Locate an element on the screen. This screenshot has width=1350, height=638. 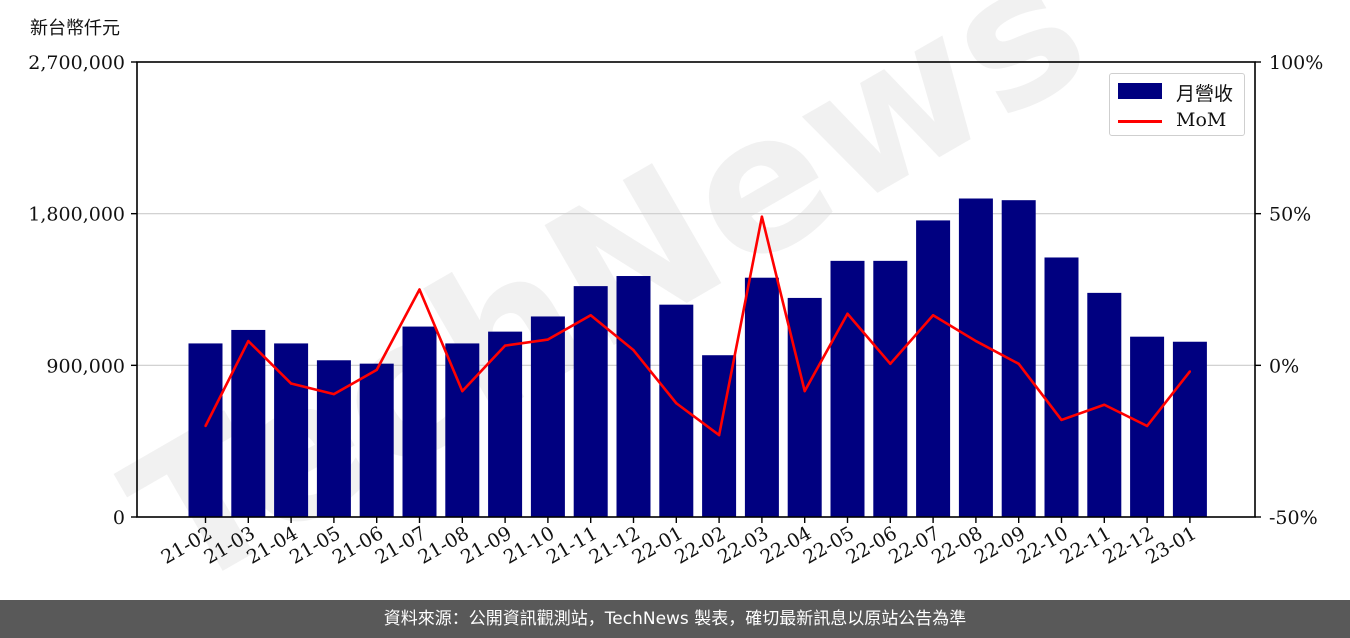
legend-item-mom: MoM is located at coordinates (1178, 121).